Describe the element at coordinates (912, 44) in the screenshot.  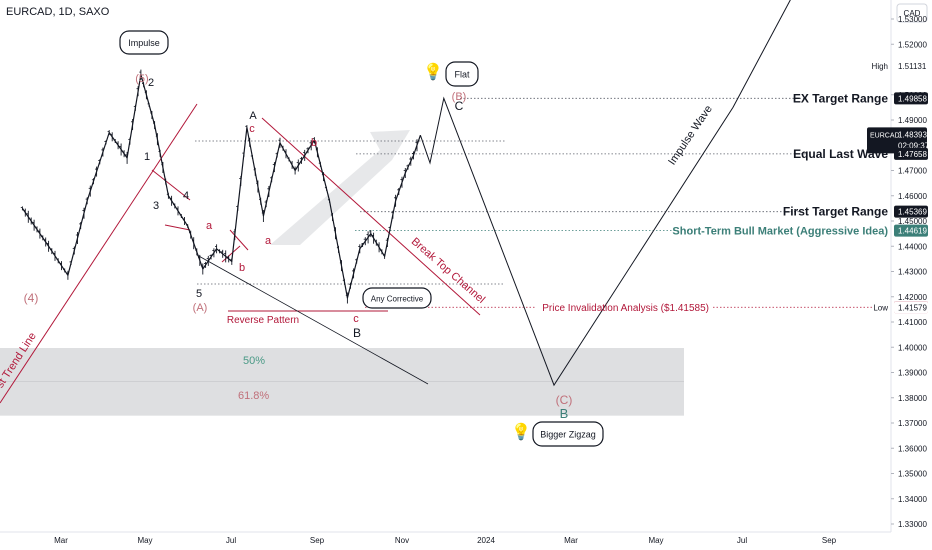
I see `y-tick-label: 1.52000` at that location.